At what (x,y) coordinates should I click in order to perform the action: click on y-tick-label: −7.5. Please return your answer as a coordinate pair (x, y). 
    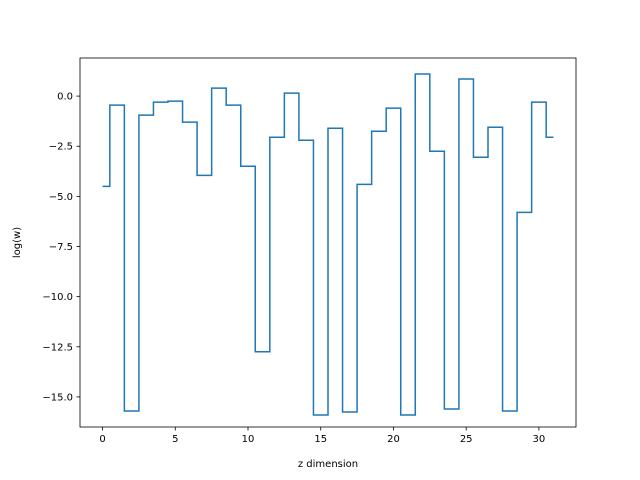
    Looking at the image, I should click on (61, 247).